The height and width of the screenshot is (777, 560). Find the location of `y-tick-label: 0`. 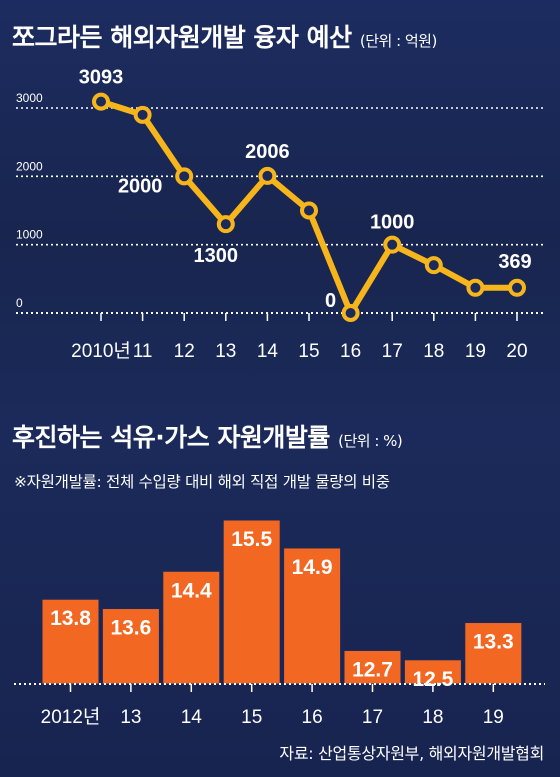

y-tick-label: 0 is located at coordinates (19, 303).